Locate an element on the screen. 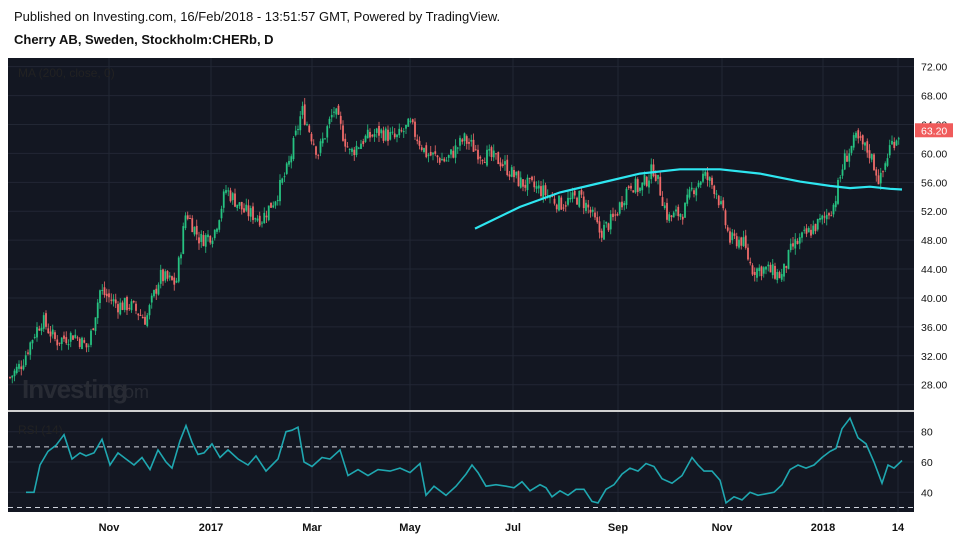  rsi-tick-label: 40 is located at coordinates (927, 493).